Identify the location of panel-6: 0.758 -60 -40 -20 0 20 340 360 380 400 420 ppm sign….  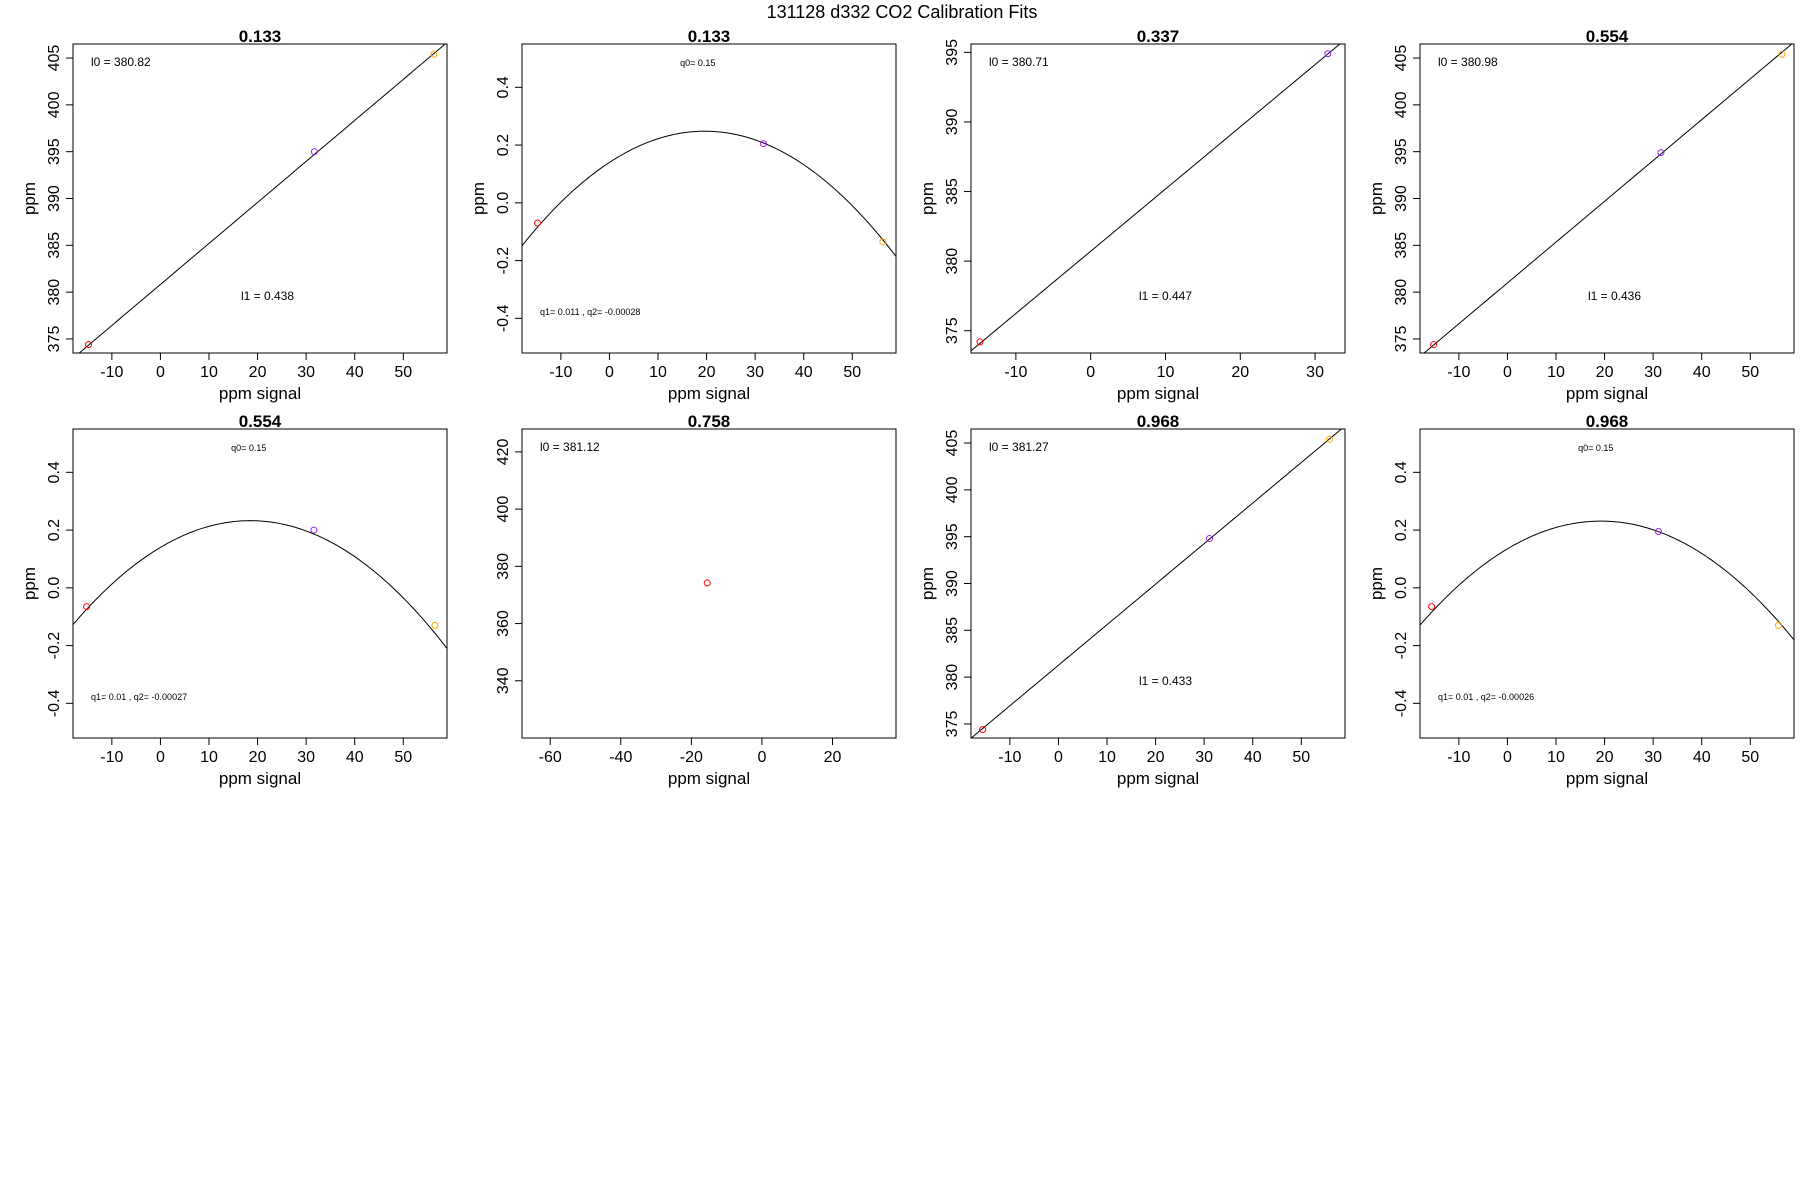
(696, 600).